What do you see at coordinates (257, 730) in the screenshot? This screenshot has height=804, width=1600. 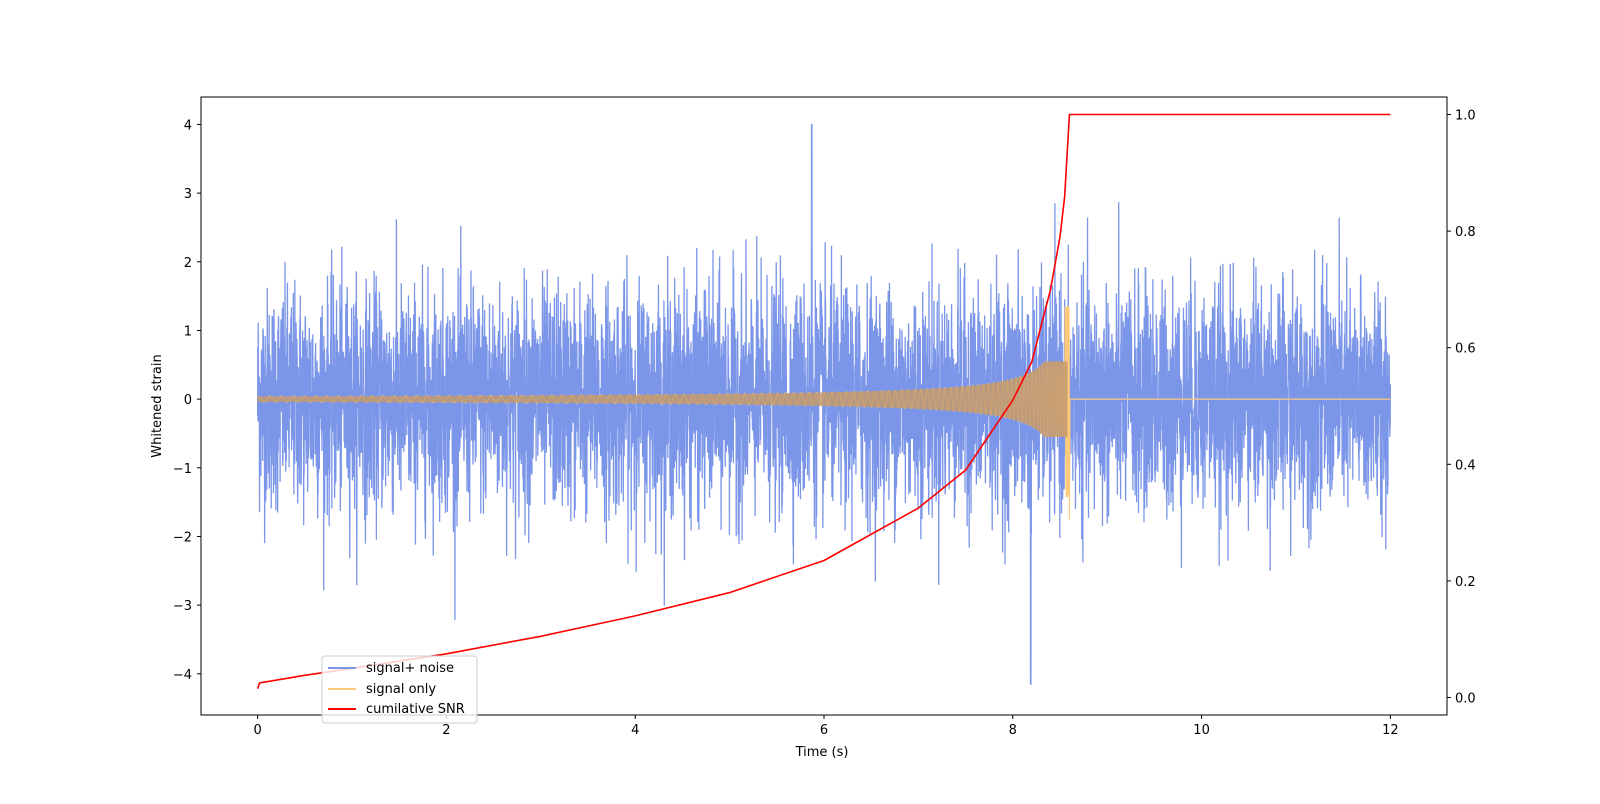 I see `x-tick-label: 0` at bounding box center [257, 730].